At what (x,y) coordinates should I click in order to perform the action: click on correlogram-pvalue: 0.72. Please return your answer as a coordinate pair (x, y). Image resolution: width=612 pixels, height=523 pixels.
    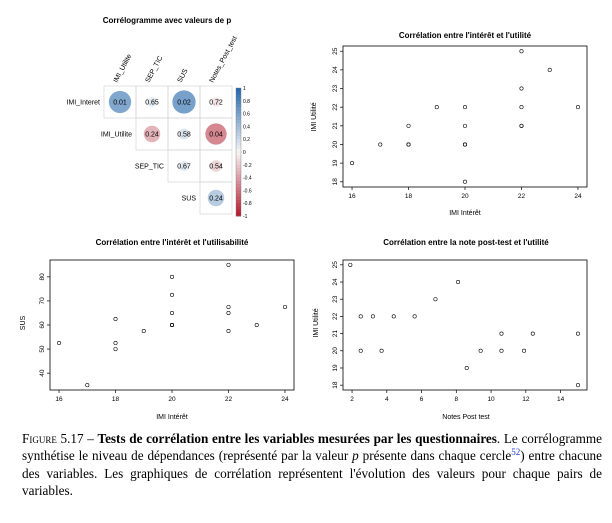
    Looking at the image, I should click on (216, 103).